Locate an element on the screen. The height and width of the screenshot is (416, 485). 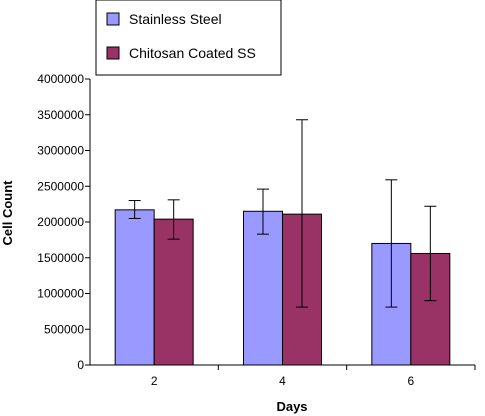
x-axis-label: Days is located at coordinates (291, 406).